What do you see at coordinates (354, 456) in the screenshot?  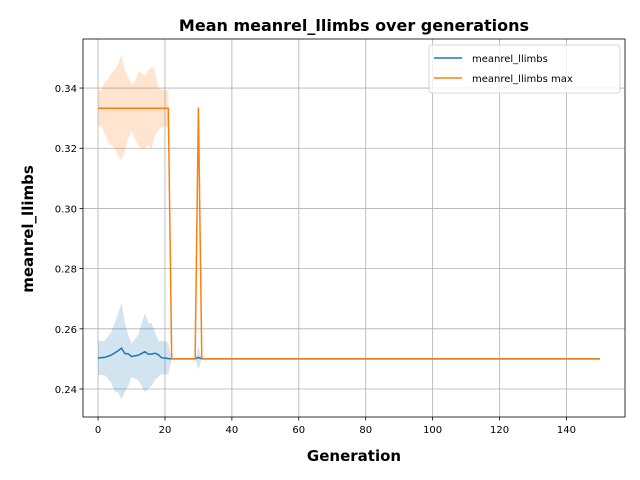 I see `x-axis-label: Generation` at bounding box center [354, 456].